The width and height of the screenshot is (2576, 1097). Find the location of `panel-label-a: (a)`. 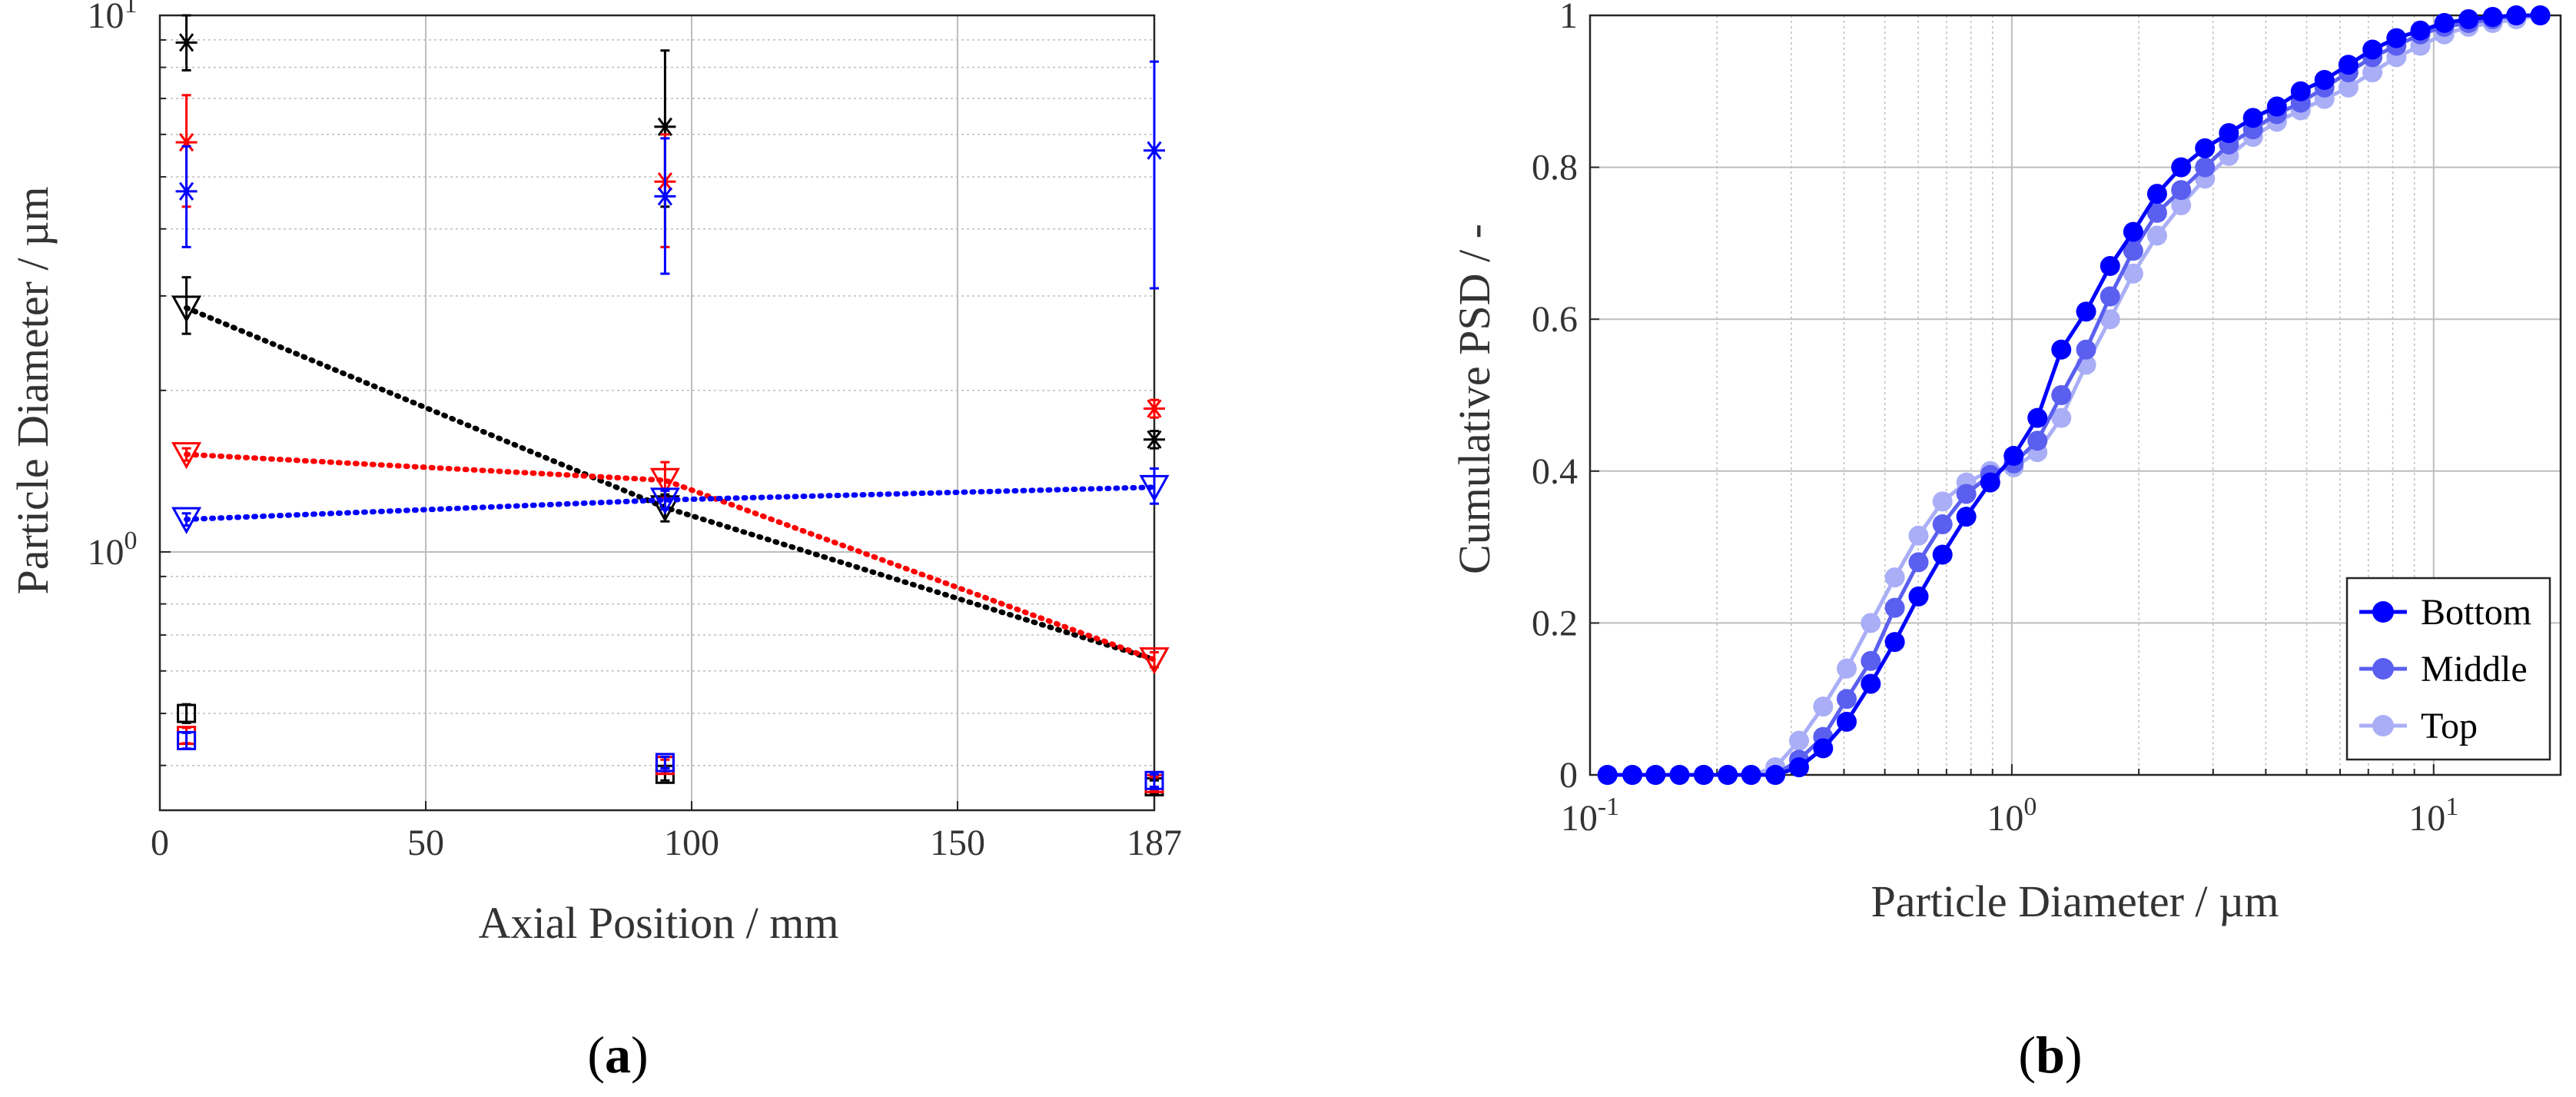

panel-label-a: (a) is located at coordinates (617, 1055).